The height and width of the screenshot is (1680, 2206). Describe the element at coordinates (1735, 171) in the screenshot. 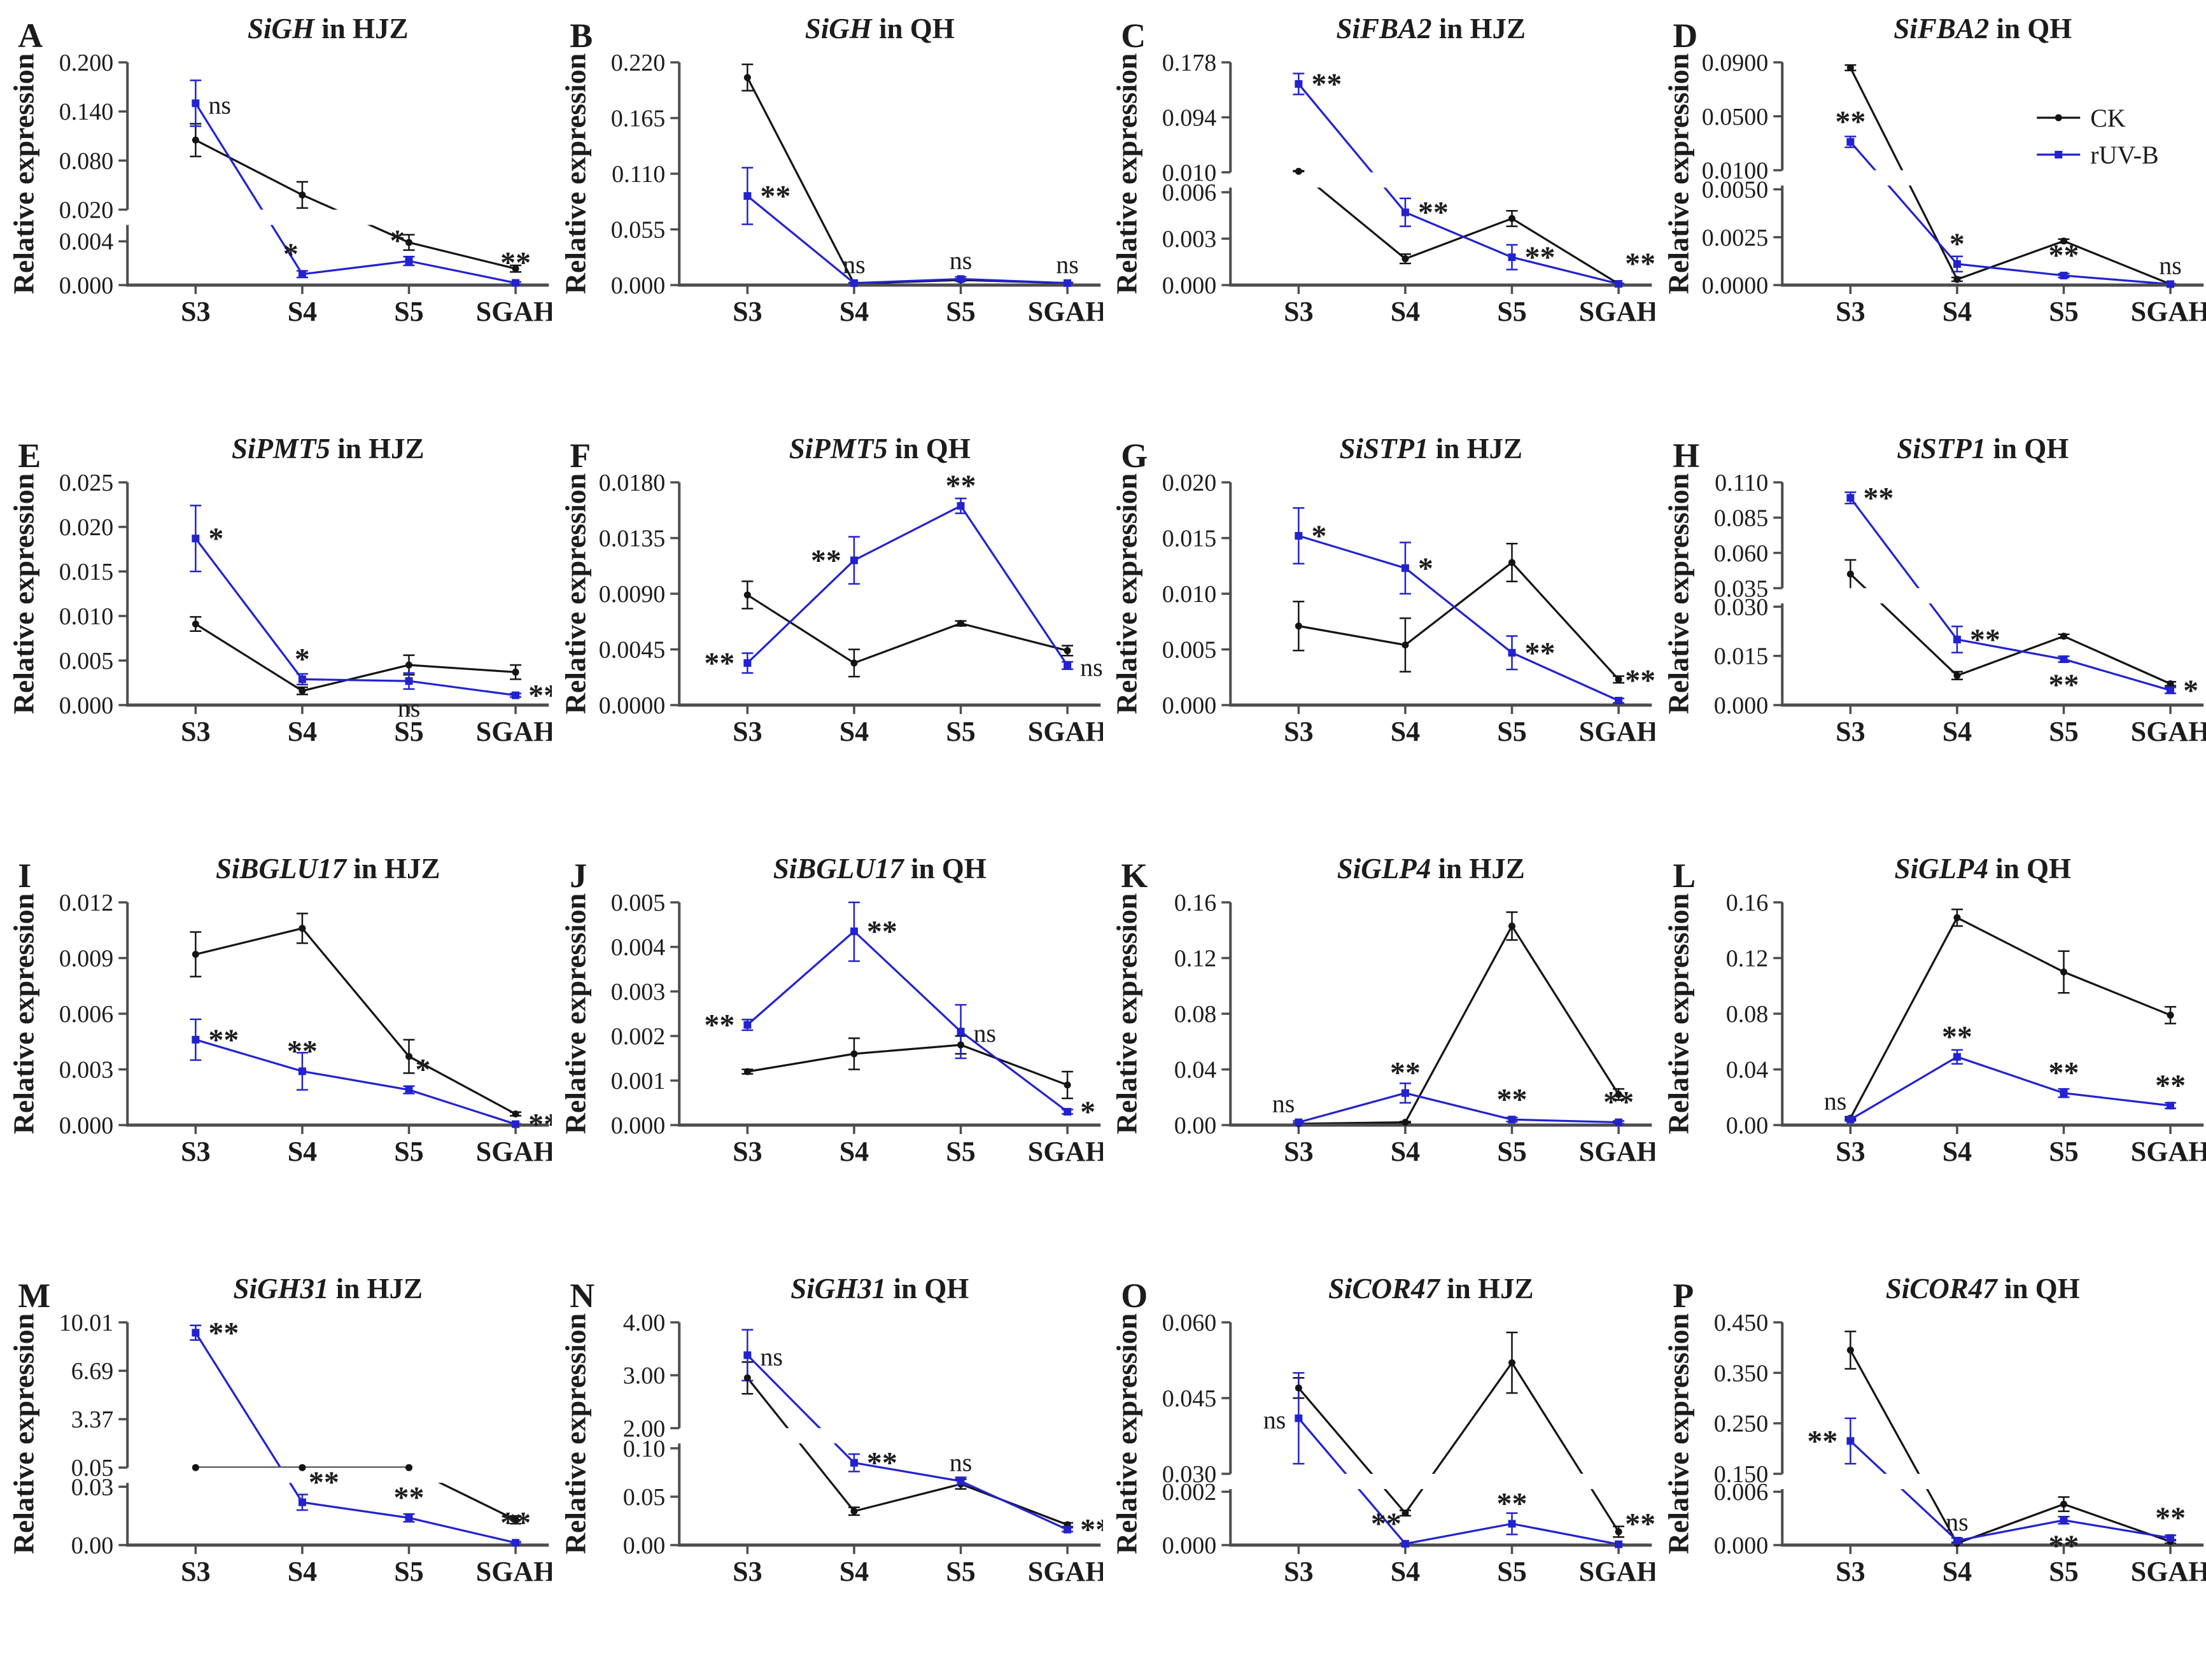

I see `y-tick-label: 0.0100` at that location.